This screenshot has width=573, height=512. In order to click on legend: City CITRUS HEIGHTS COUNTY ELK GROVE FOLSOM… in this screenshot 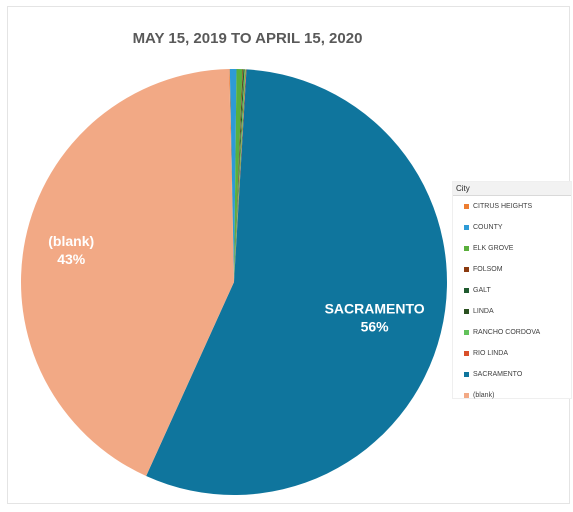, I will do `click(512, 290)`.